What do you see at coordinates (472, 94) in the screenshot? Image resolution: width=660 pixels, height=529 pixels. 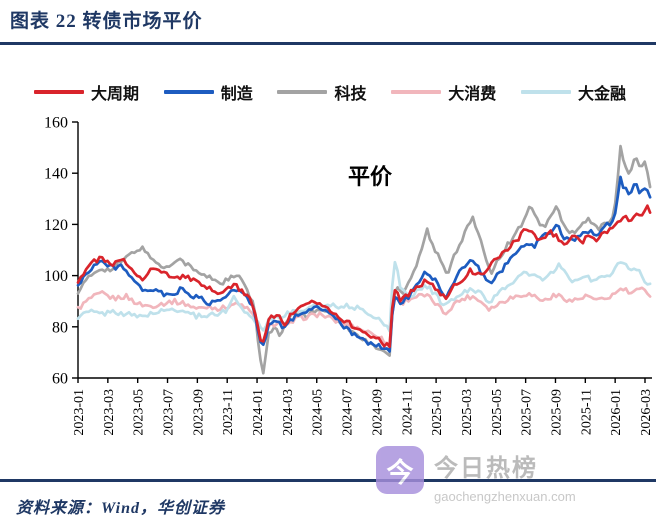 I see `legend-label: 大消费` at bounding box center [472, 94].